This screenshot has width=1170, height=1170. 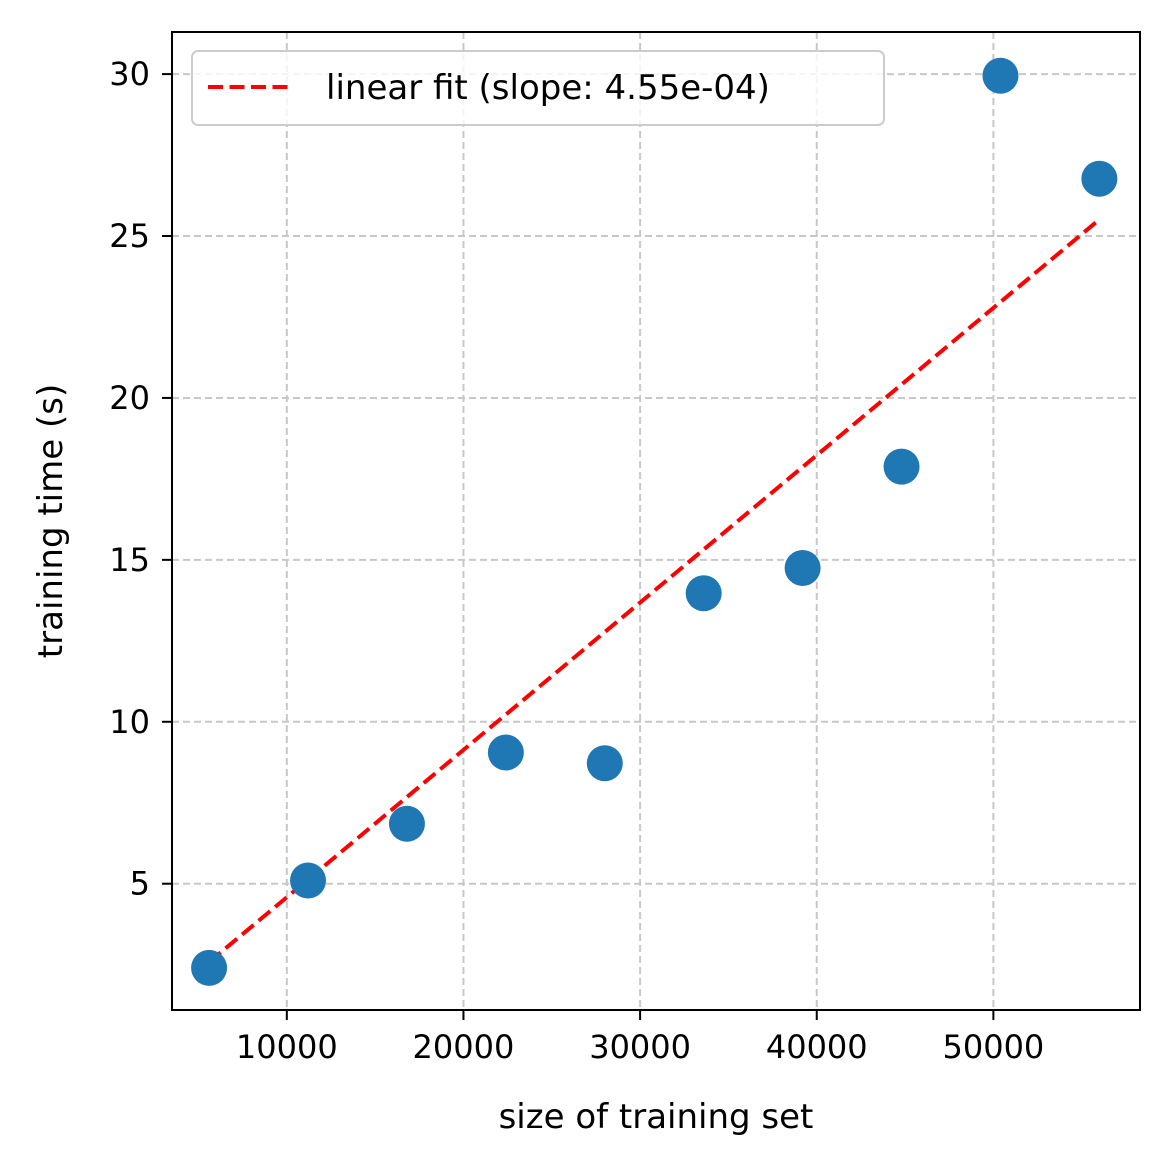 I want to click on x-tick-label: 10000, so click(x=287, y=1047).